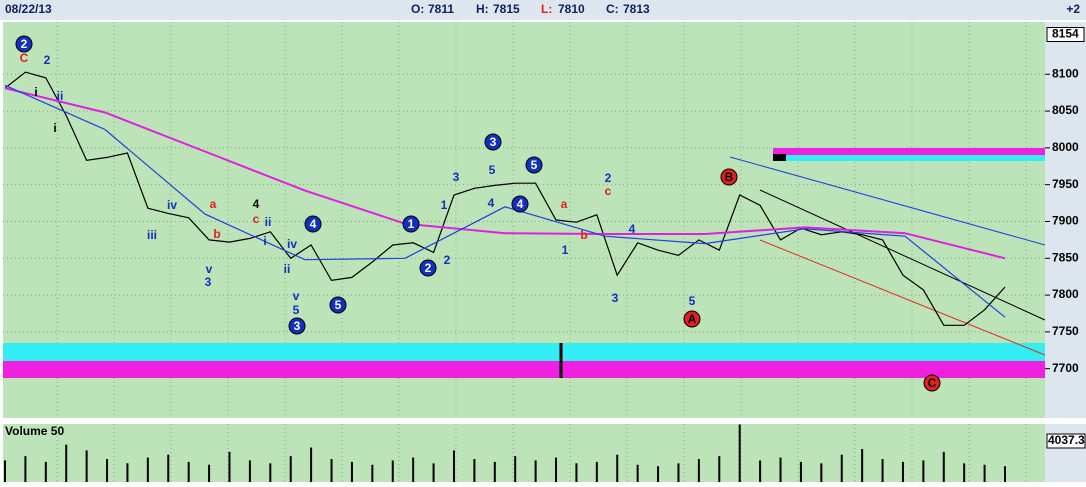  Describe the element at coordinates (612, 9) in the screenshot. I see `quote-label: C:` at that location.